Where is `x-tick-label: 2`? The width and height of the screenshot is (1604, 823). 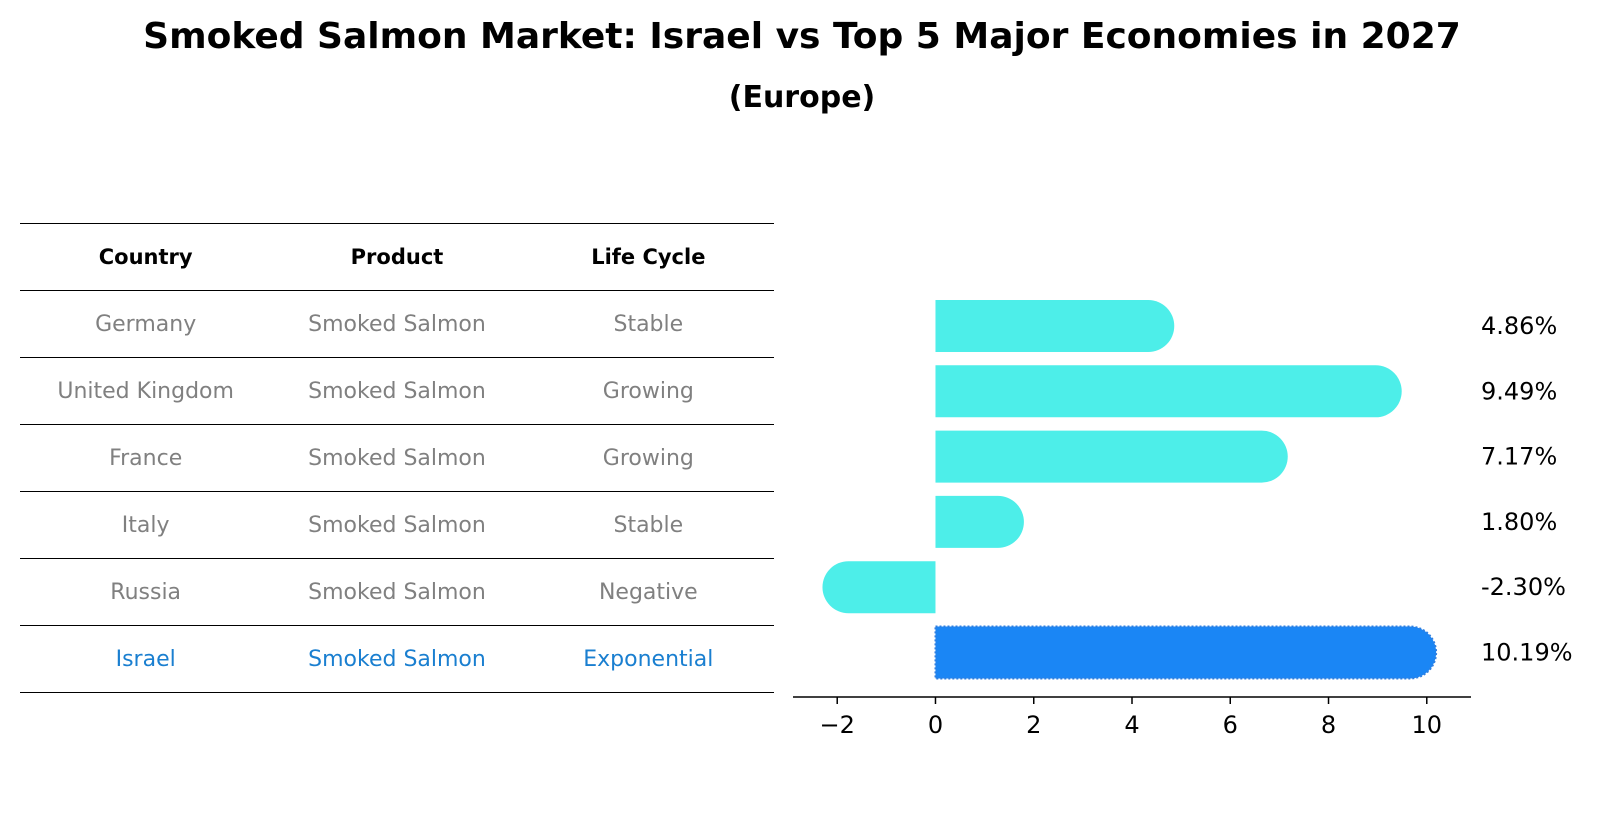
x-tick-label: 2 is located at coordinates (1033, 725).